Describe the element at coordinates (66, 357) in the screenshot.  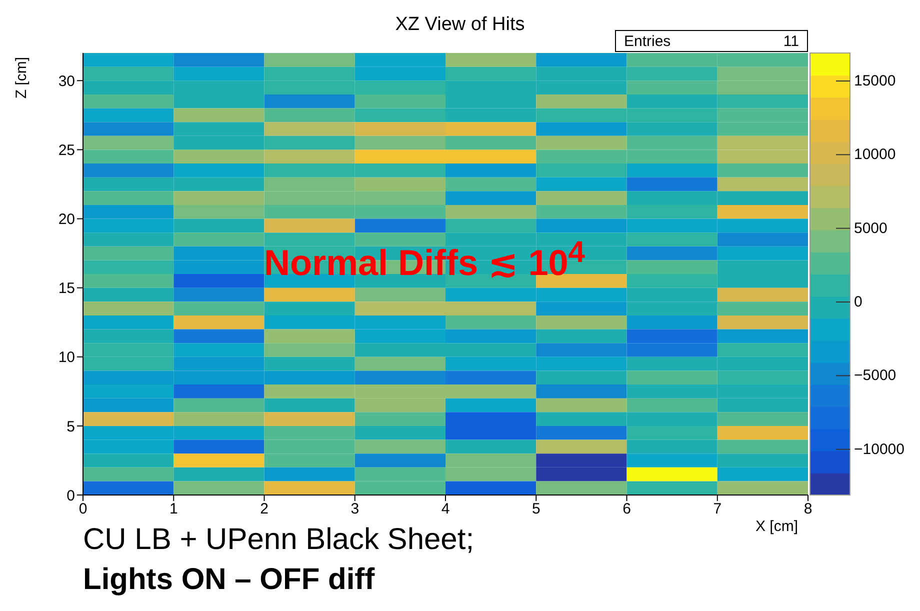
I see `y-tick-label: 10` at that location.